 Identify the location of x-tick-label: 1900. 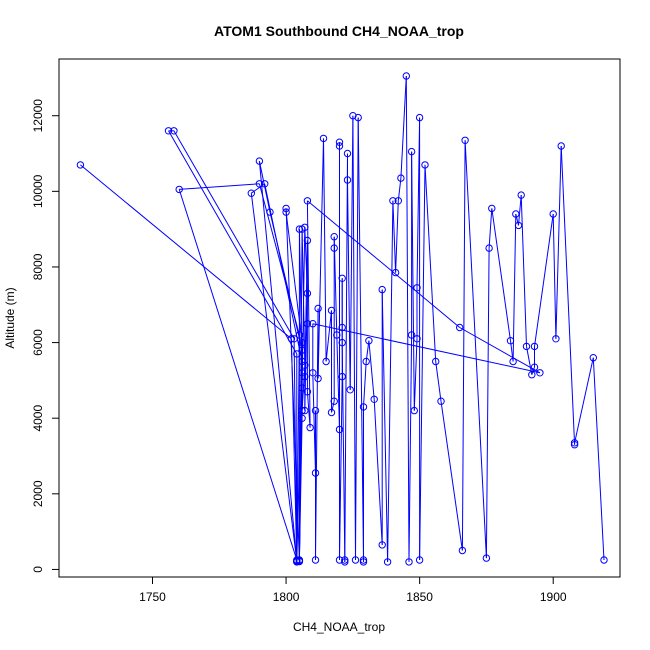
(553, 597).